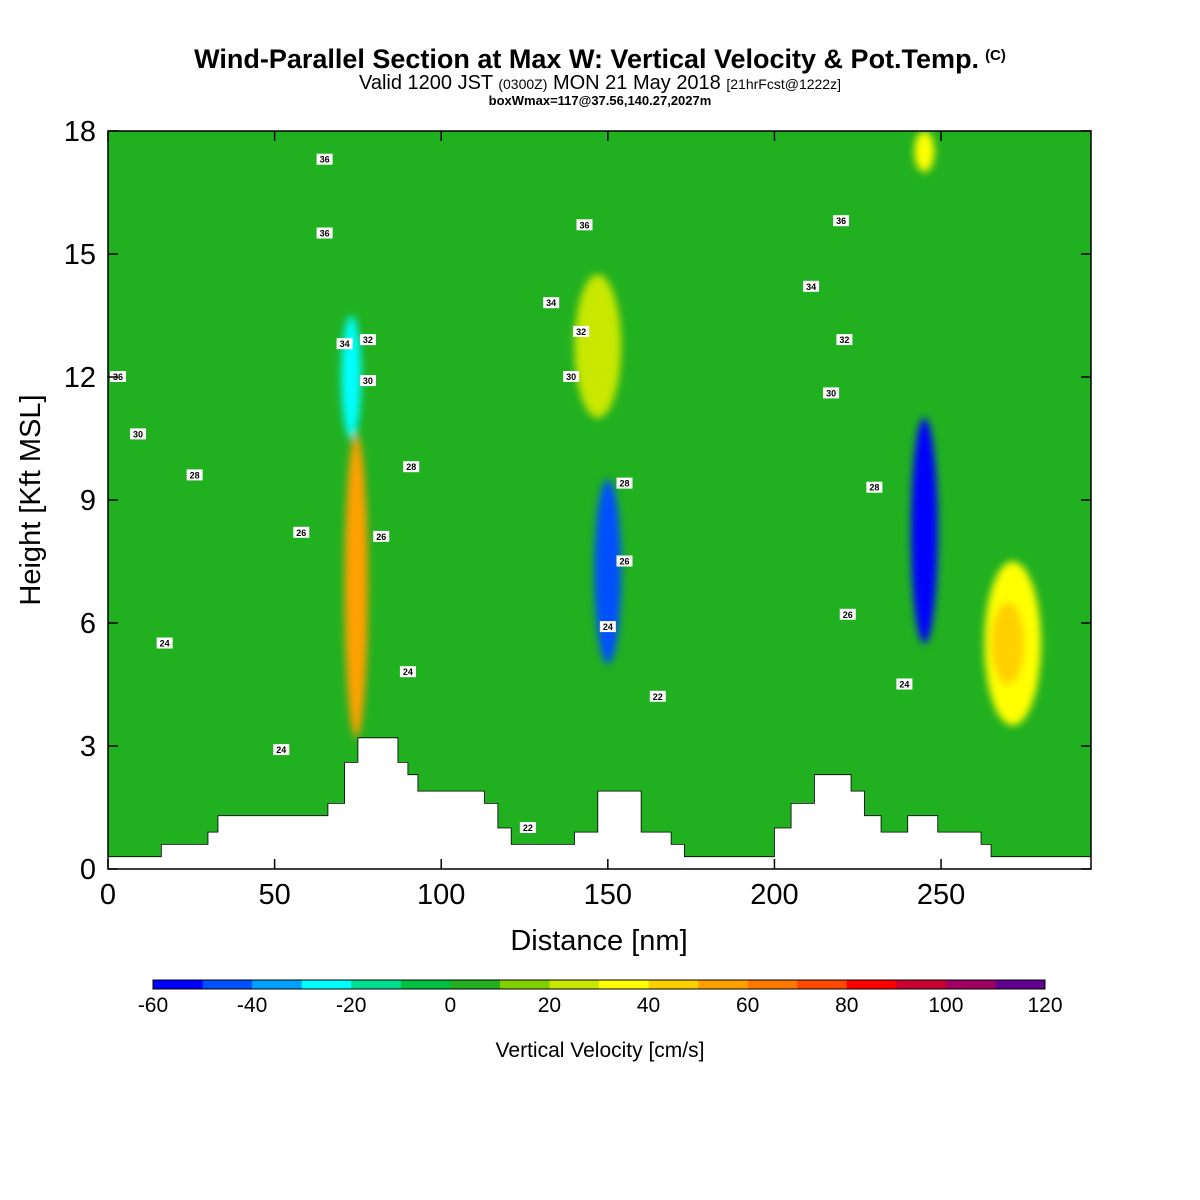 The image size is (1200, 1200). I want to click on colorbar-tick-label: 60, so click(747, 1005).